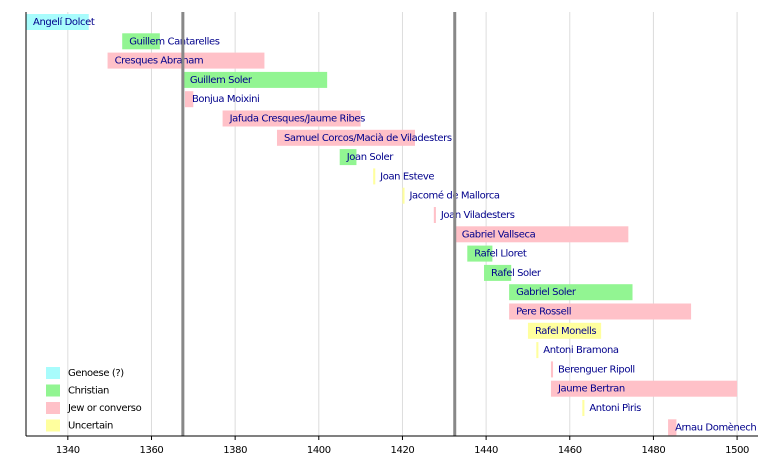 Image resolution: width=760 pixels, height=464 pixels. I want to click on bar-label: Bonjua Moixini, so click(225, 99).